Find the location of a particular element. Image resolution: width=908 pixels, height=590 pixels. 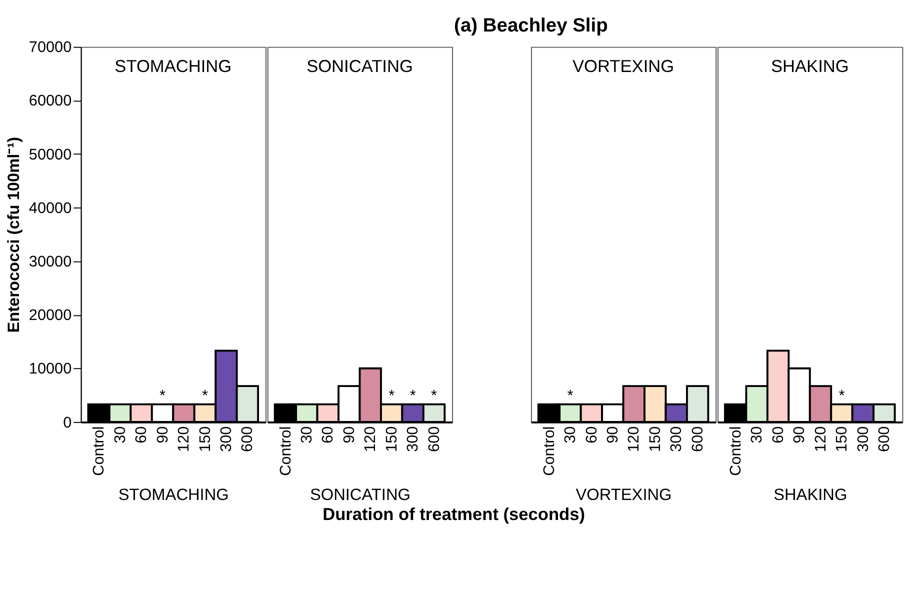

x-axis-title: SHAKING is located at coordinates (811, 495).